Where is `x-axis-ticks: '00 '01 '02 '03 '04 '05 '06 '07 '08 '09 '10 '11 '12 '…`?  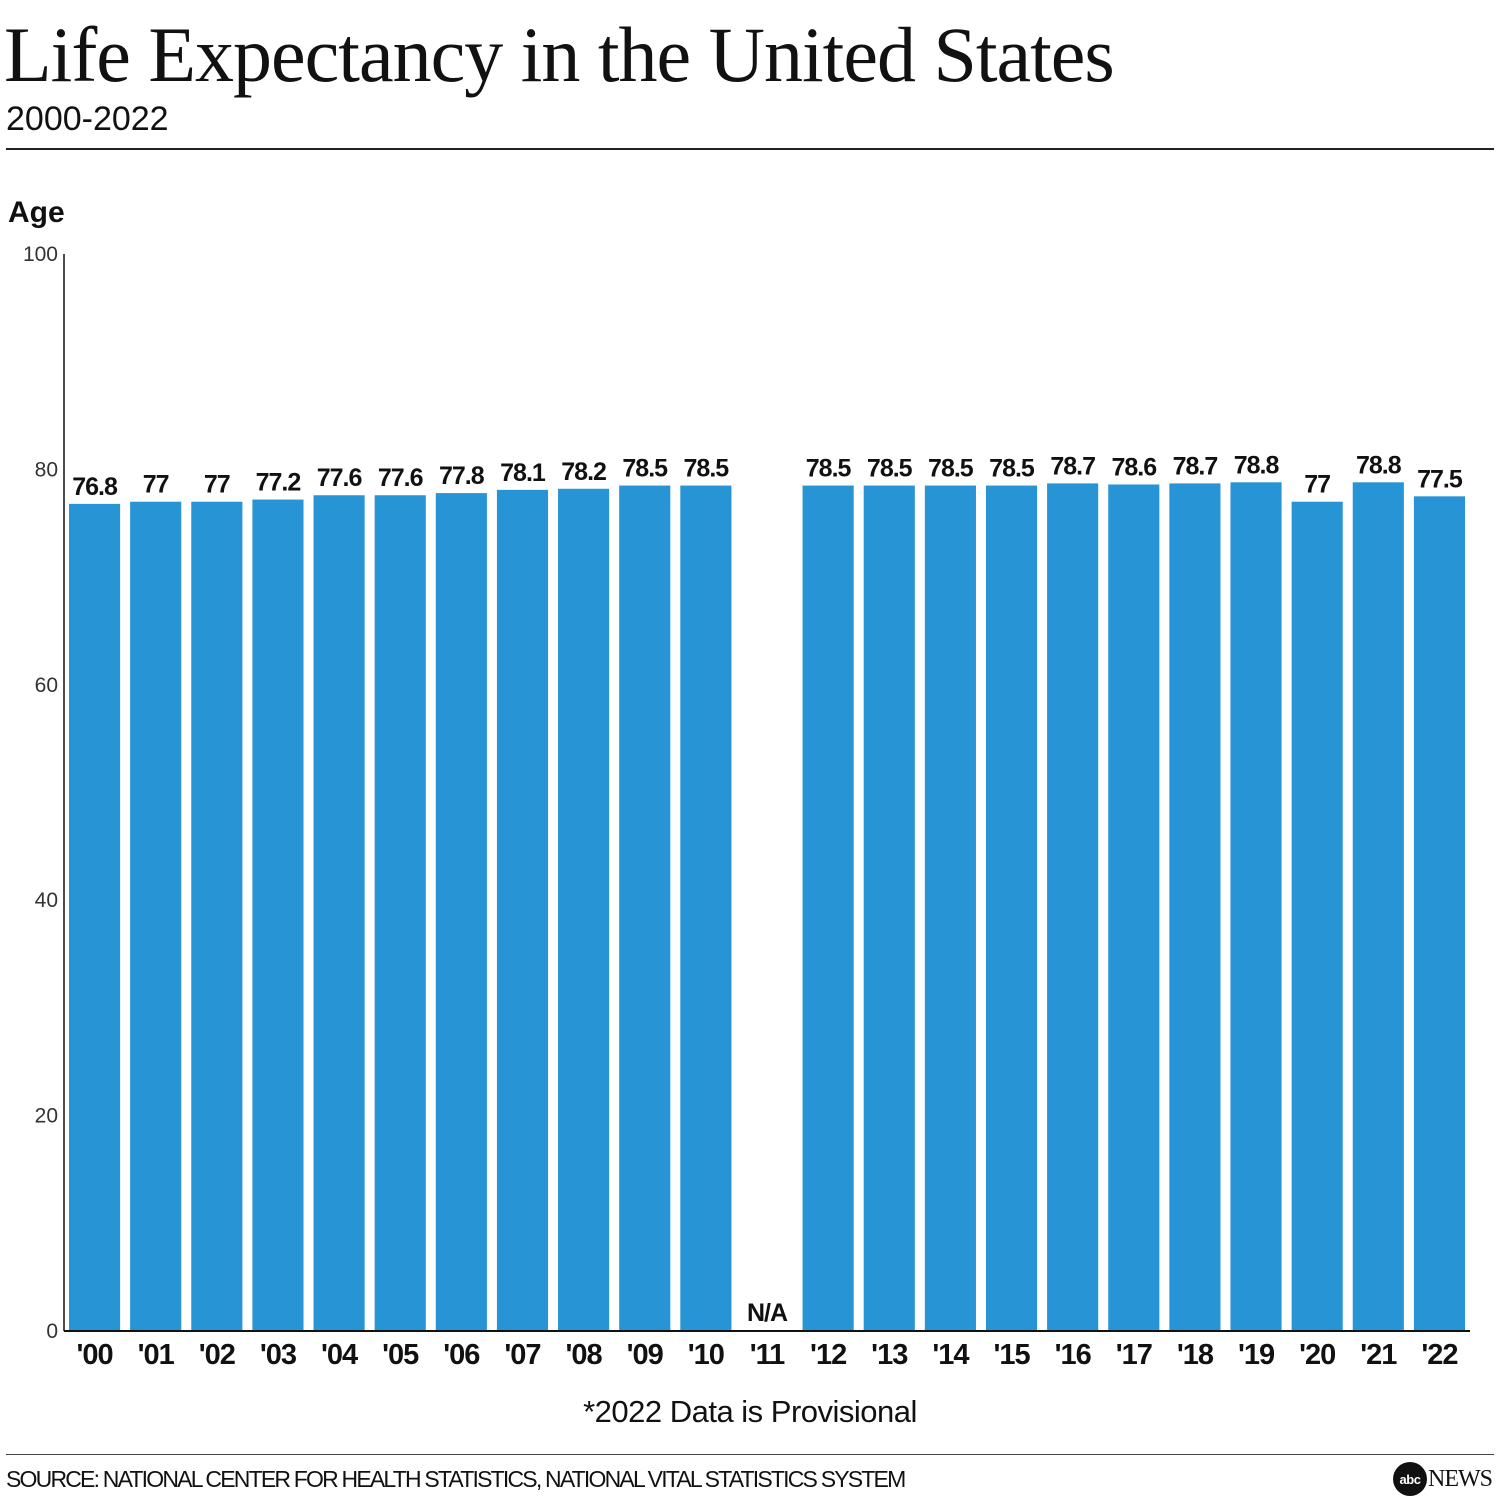 x-axis-ticks: '00 '01 '02 '03 '04 '05 '06 '07 '08 '09 '10 '11 '12 '… is located at coordinates (767, 1355).